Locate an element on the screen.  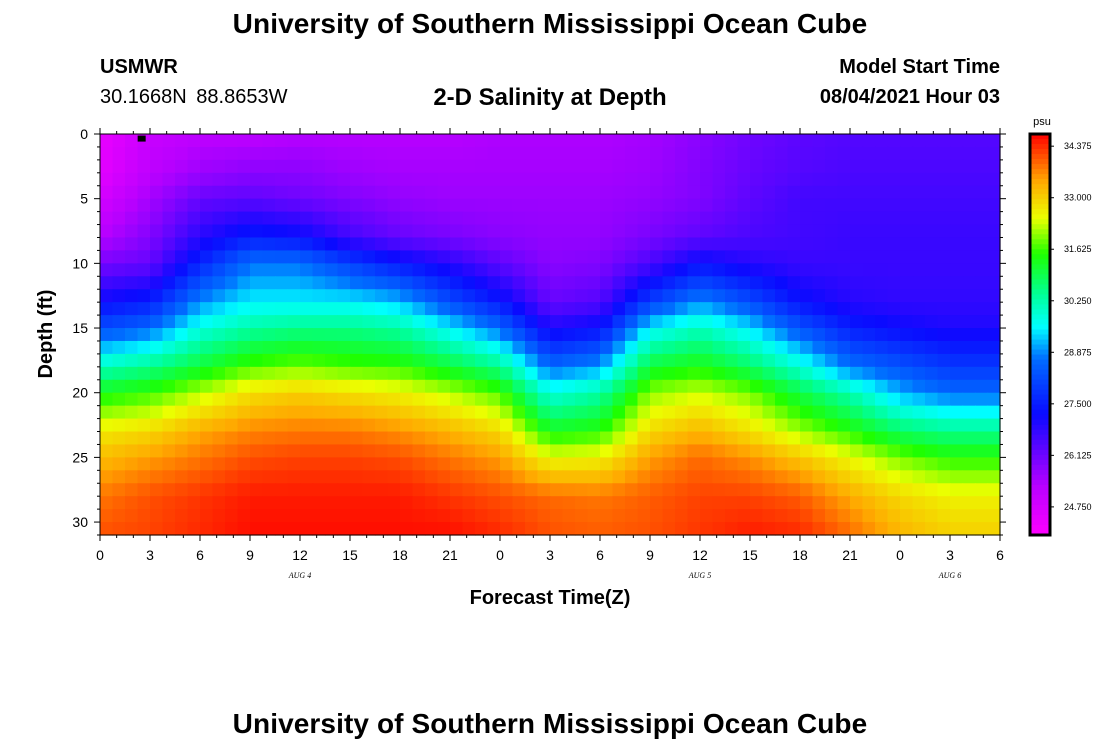
y-tick-label: 5 is located at coordinates (84, 199).